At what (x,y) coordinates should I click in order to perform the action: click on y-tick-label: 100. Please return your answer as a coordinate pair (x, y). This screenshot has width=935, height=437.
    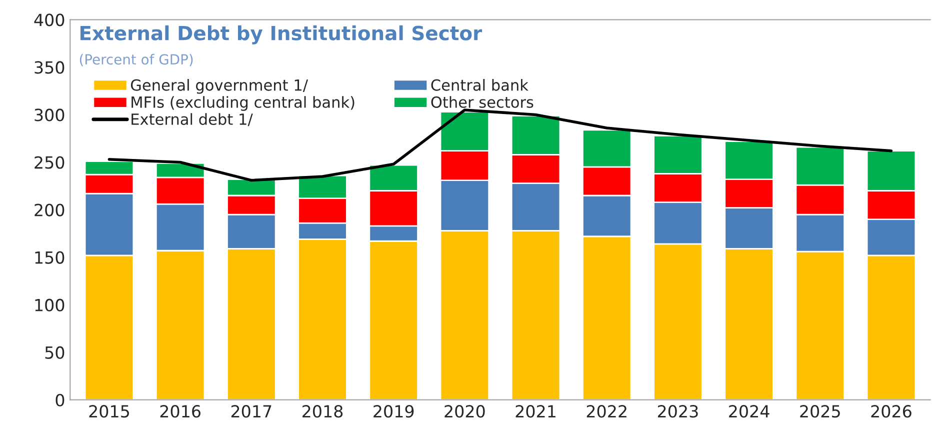
    Looking at the image, I should click on (49, 305).